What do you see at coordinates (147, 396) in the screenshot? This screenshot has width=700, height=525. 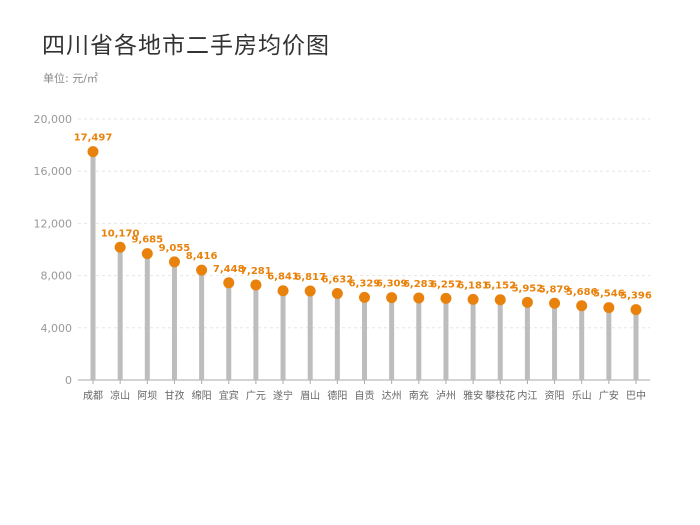 I see `x-tick-label: 阿坝` at bounding box center [147, 396].